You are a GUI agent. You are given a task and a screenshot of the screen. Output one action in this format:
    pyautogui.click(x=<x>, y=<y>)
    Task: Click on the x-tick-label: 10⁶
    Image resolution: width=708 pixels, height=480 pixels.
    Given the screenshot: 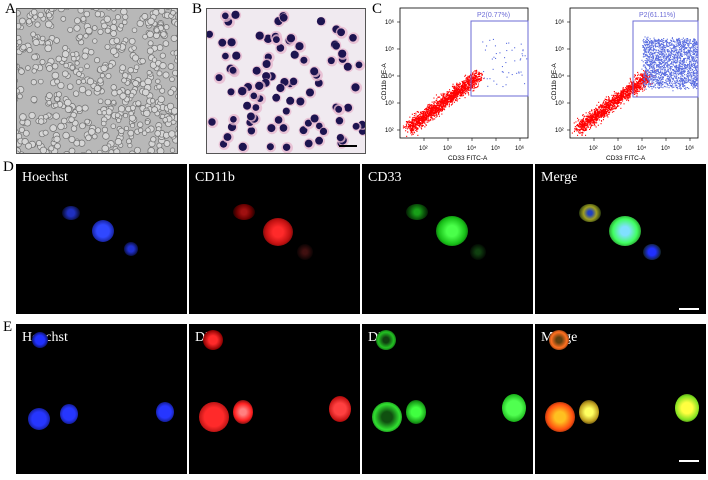 What is the action you would take?
    pyautogui.click(x=520, y=148)
    